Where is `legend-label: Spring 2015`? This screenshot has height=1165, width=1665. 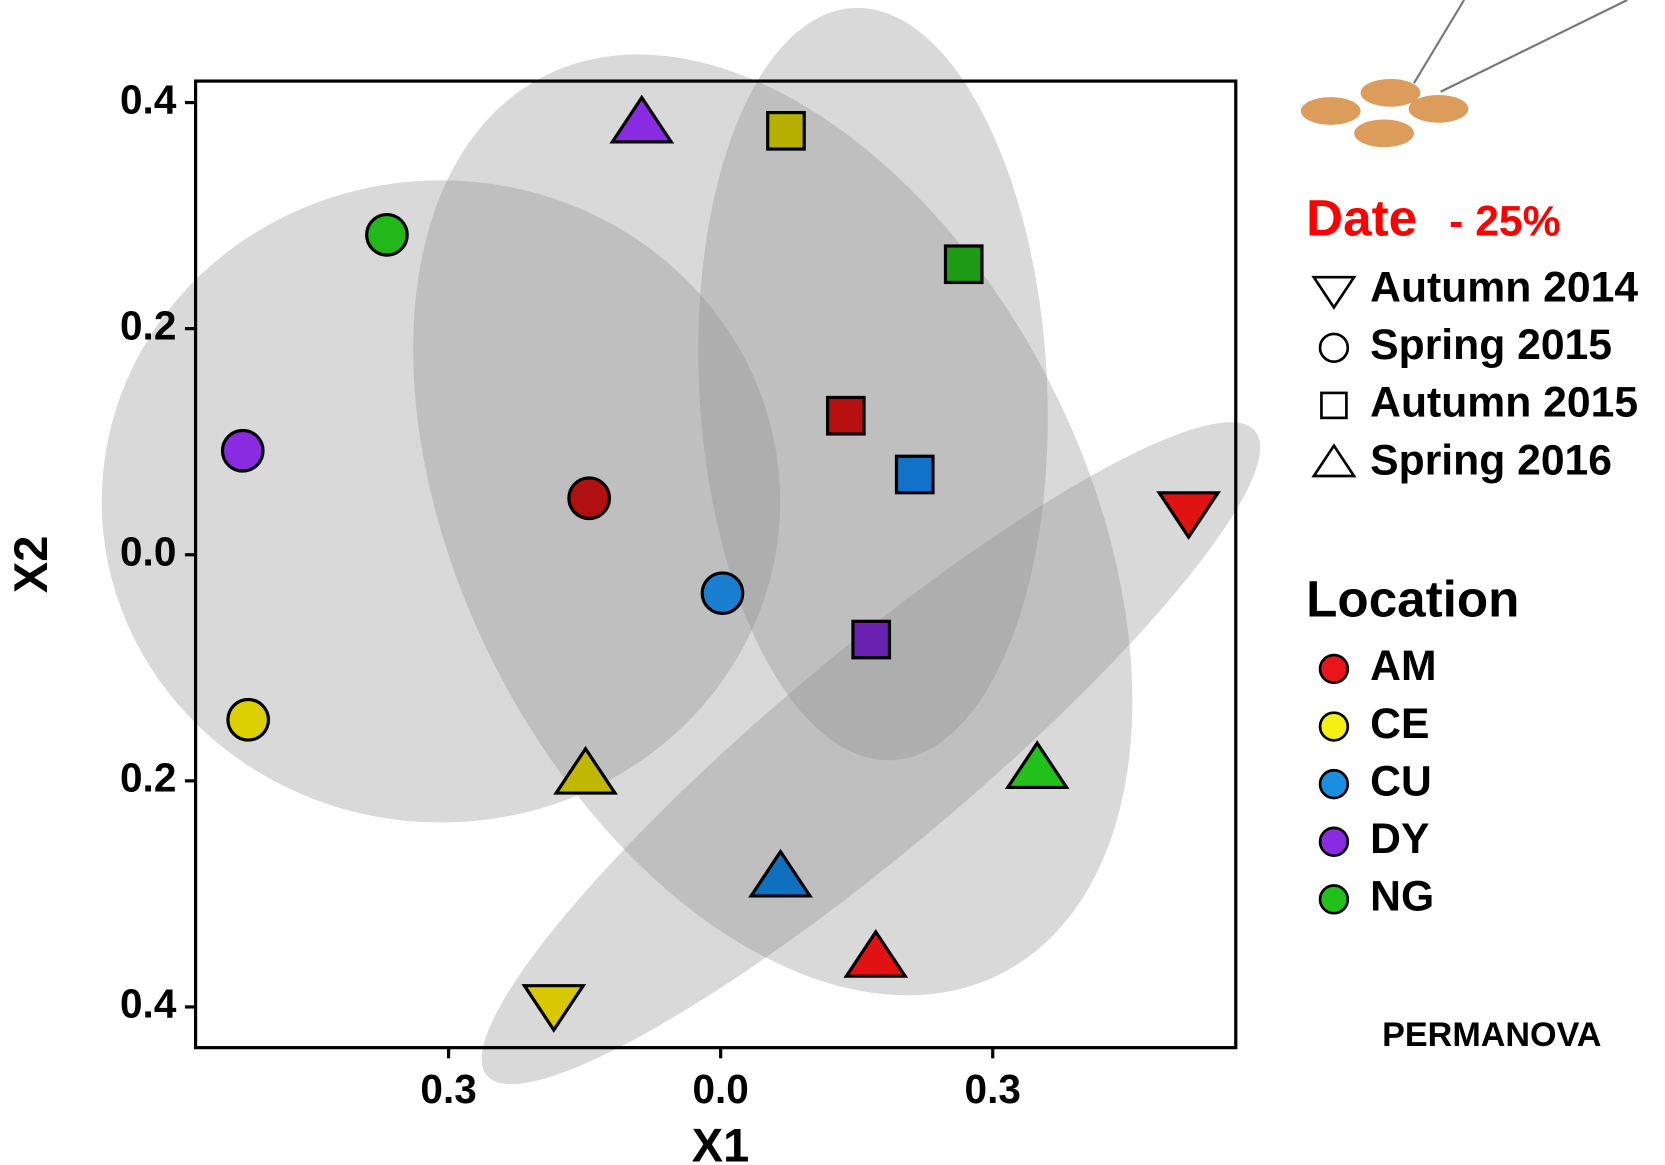 legend-label: Spring 2015 is located at coordinates (1491, 345).